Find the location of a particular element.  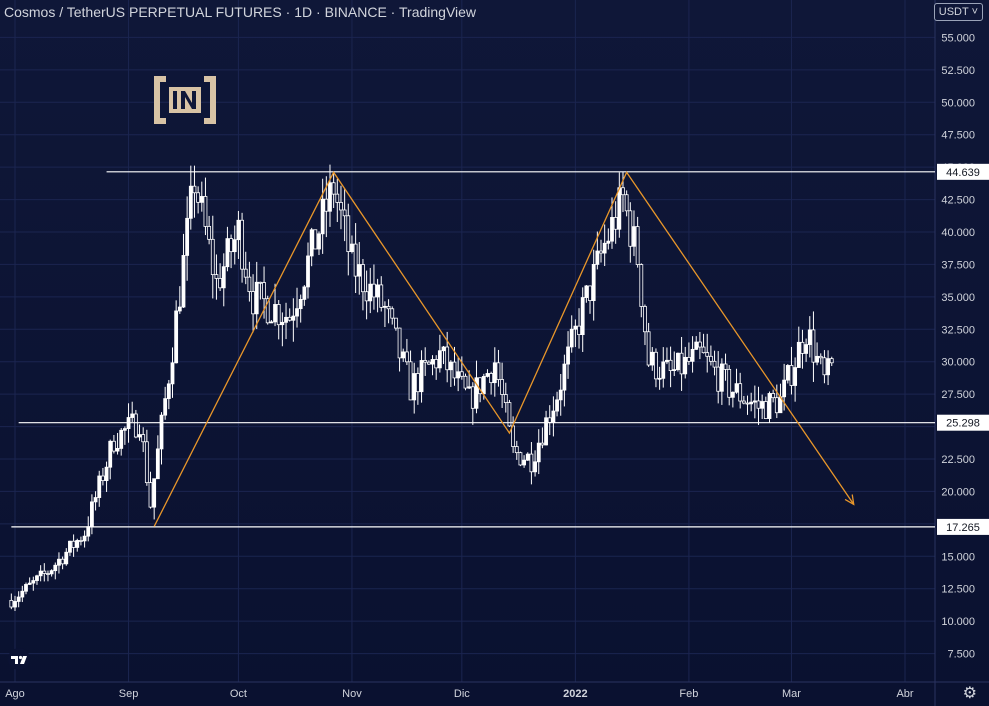

settings-gear-icon: ⚙ is located at coordinates (969, 693).